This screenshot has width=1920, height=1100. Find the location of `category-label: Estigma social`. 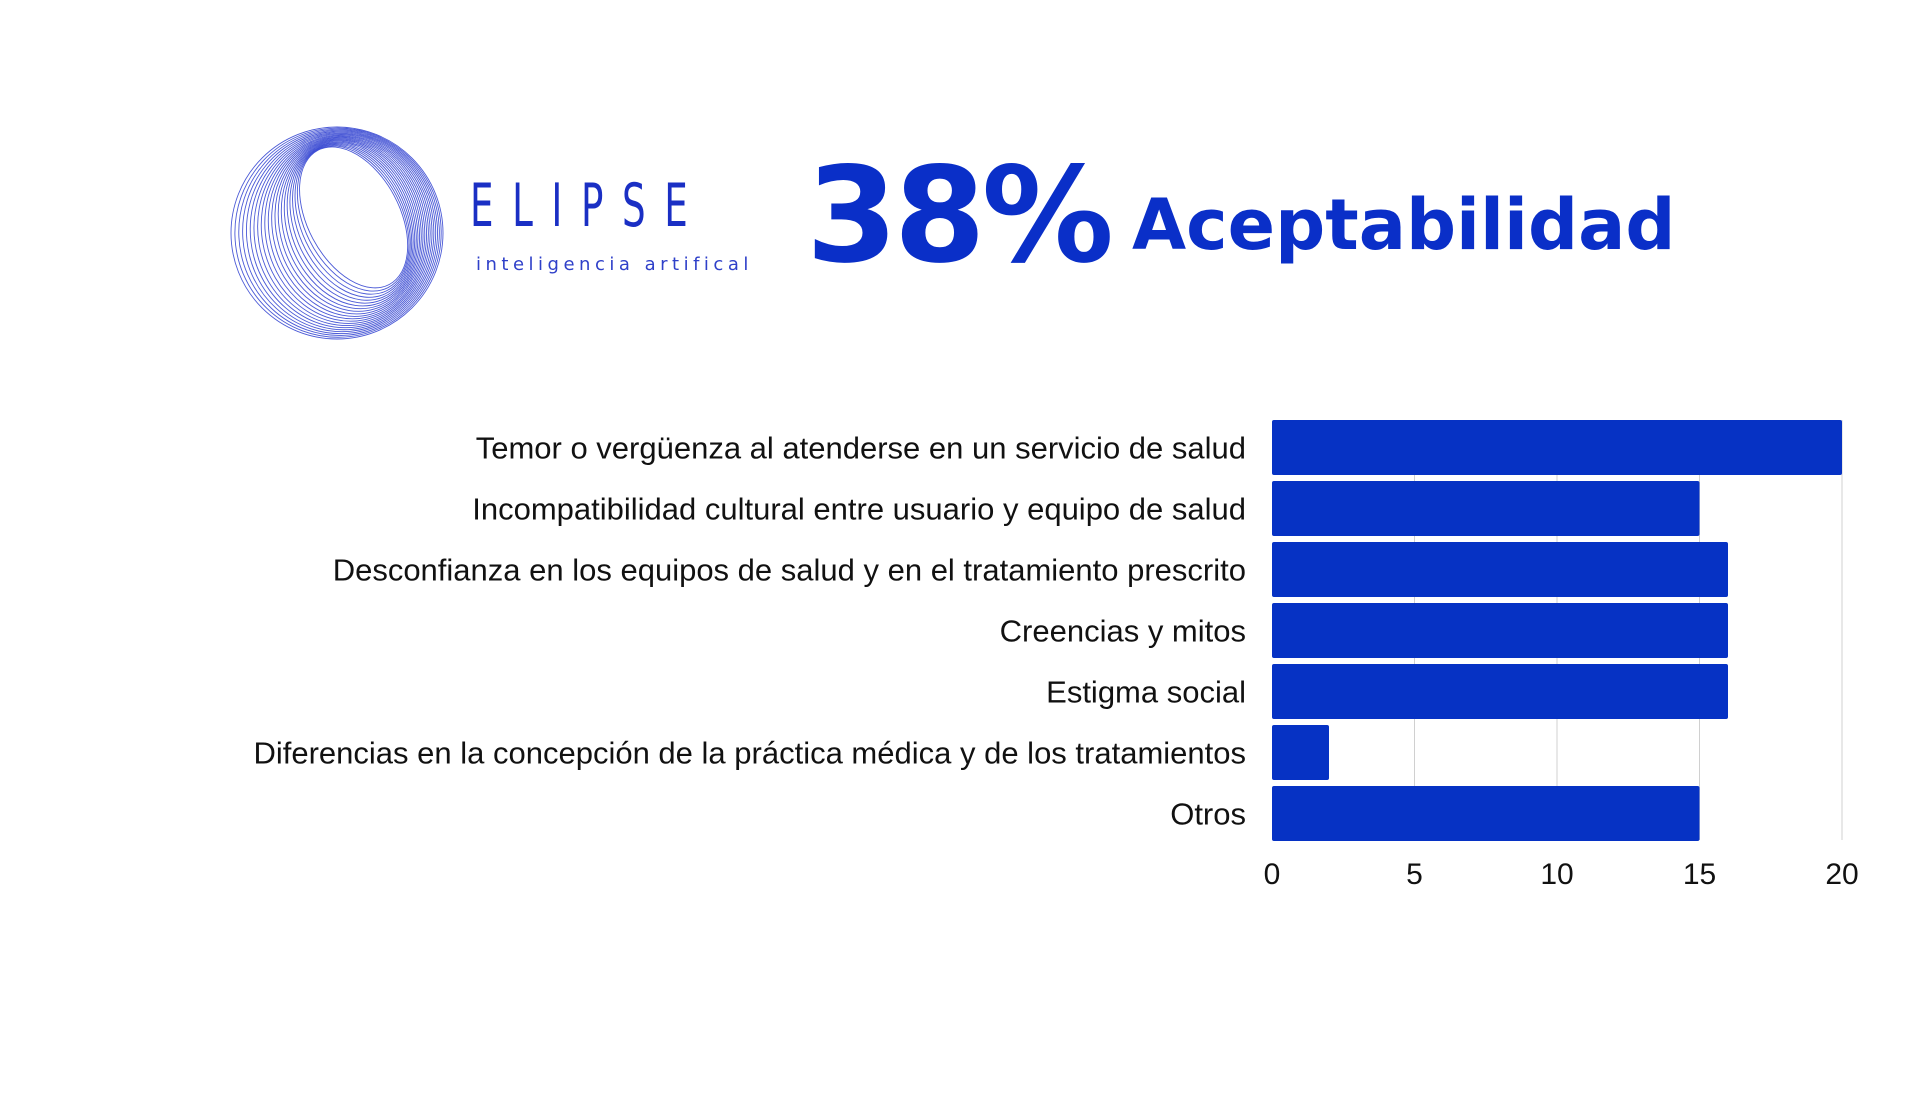

category-label: Estigma social is located at coordinates (1146, 692).